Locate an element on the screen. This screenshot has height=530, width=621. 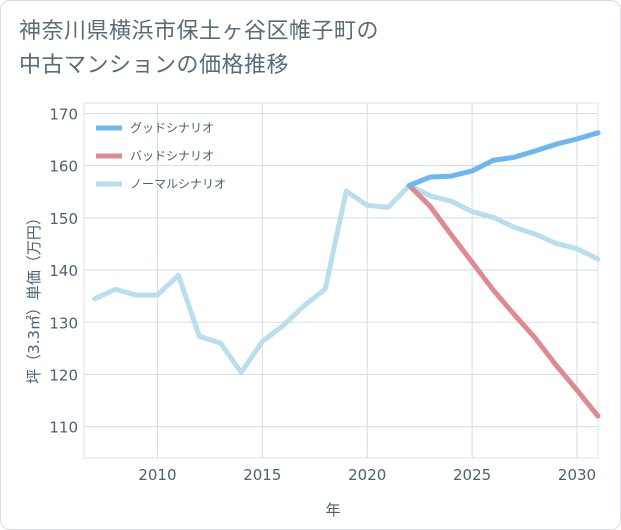
legend-item-label: バッドシナリオ is located at coordinates (172, 156).